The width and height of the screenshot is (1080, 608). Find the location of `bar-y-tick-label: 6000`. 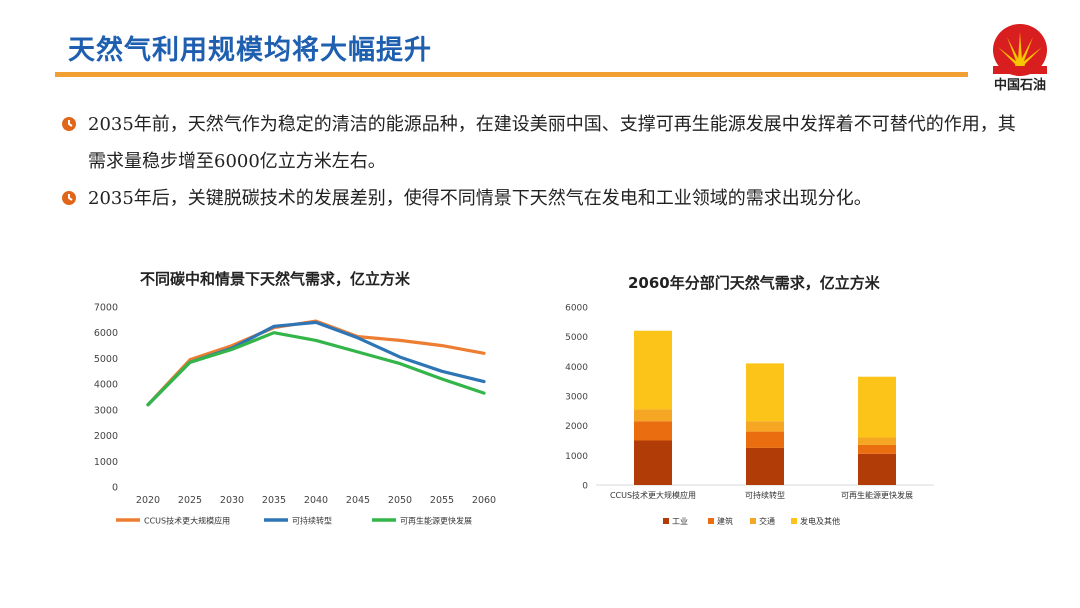

bar-y-tick-label: 6000 is located at coordinates (576, 309).